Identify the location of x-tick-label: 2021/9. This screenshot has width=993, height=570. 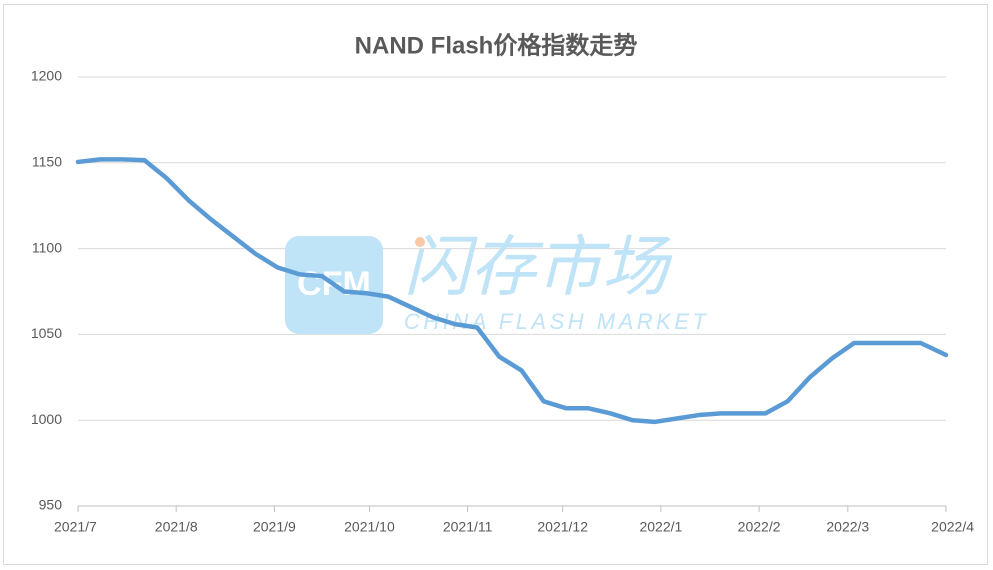
(274, 527).